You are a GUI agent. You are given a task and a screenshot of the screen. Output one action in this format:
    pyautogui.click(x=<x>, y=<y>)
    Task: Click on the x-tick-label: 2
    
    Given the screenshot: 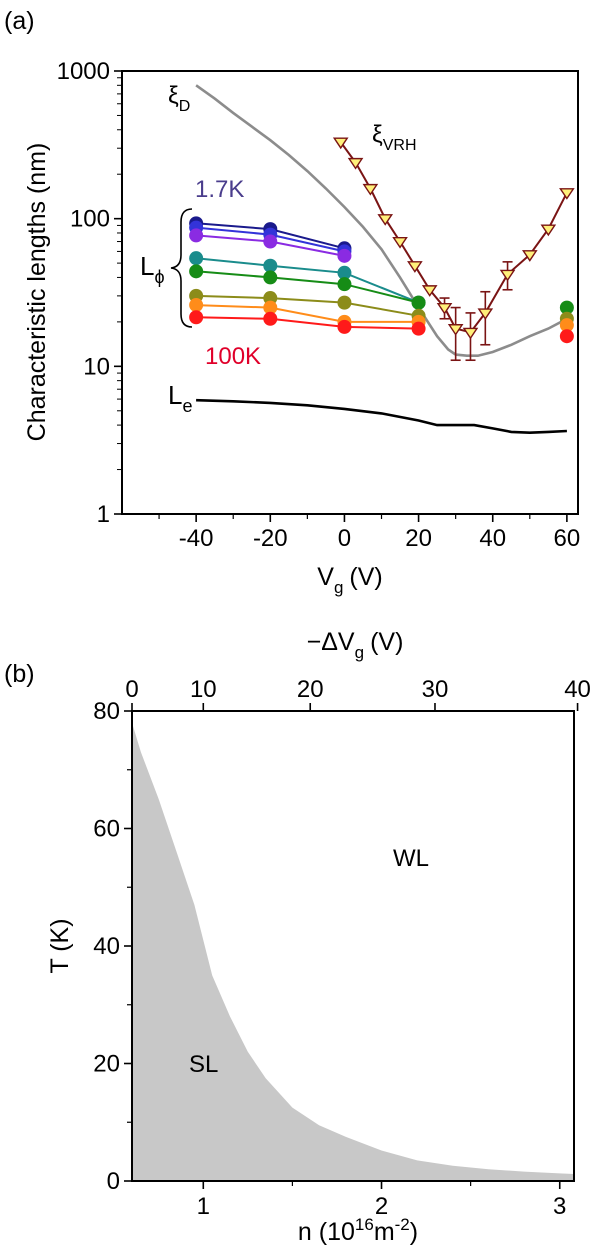 What is the action you would take?
    pyautogui.click(x=381, y=1206)
    